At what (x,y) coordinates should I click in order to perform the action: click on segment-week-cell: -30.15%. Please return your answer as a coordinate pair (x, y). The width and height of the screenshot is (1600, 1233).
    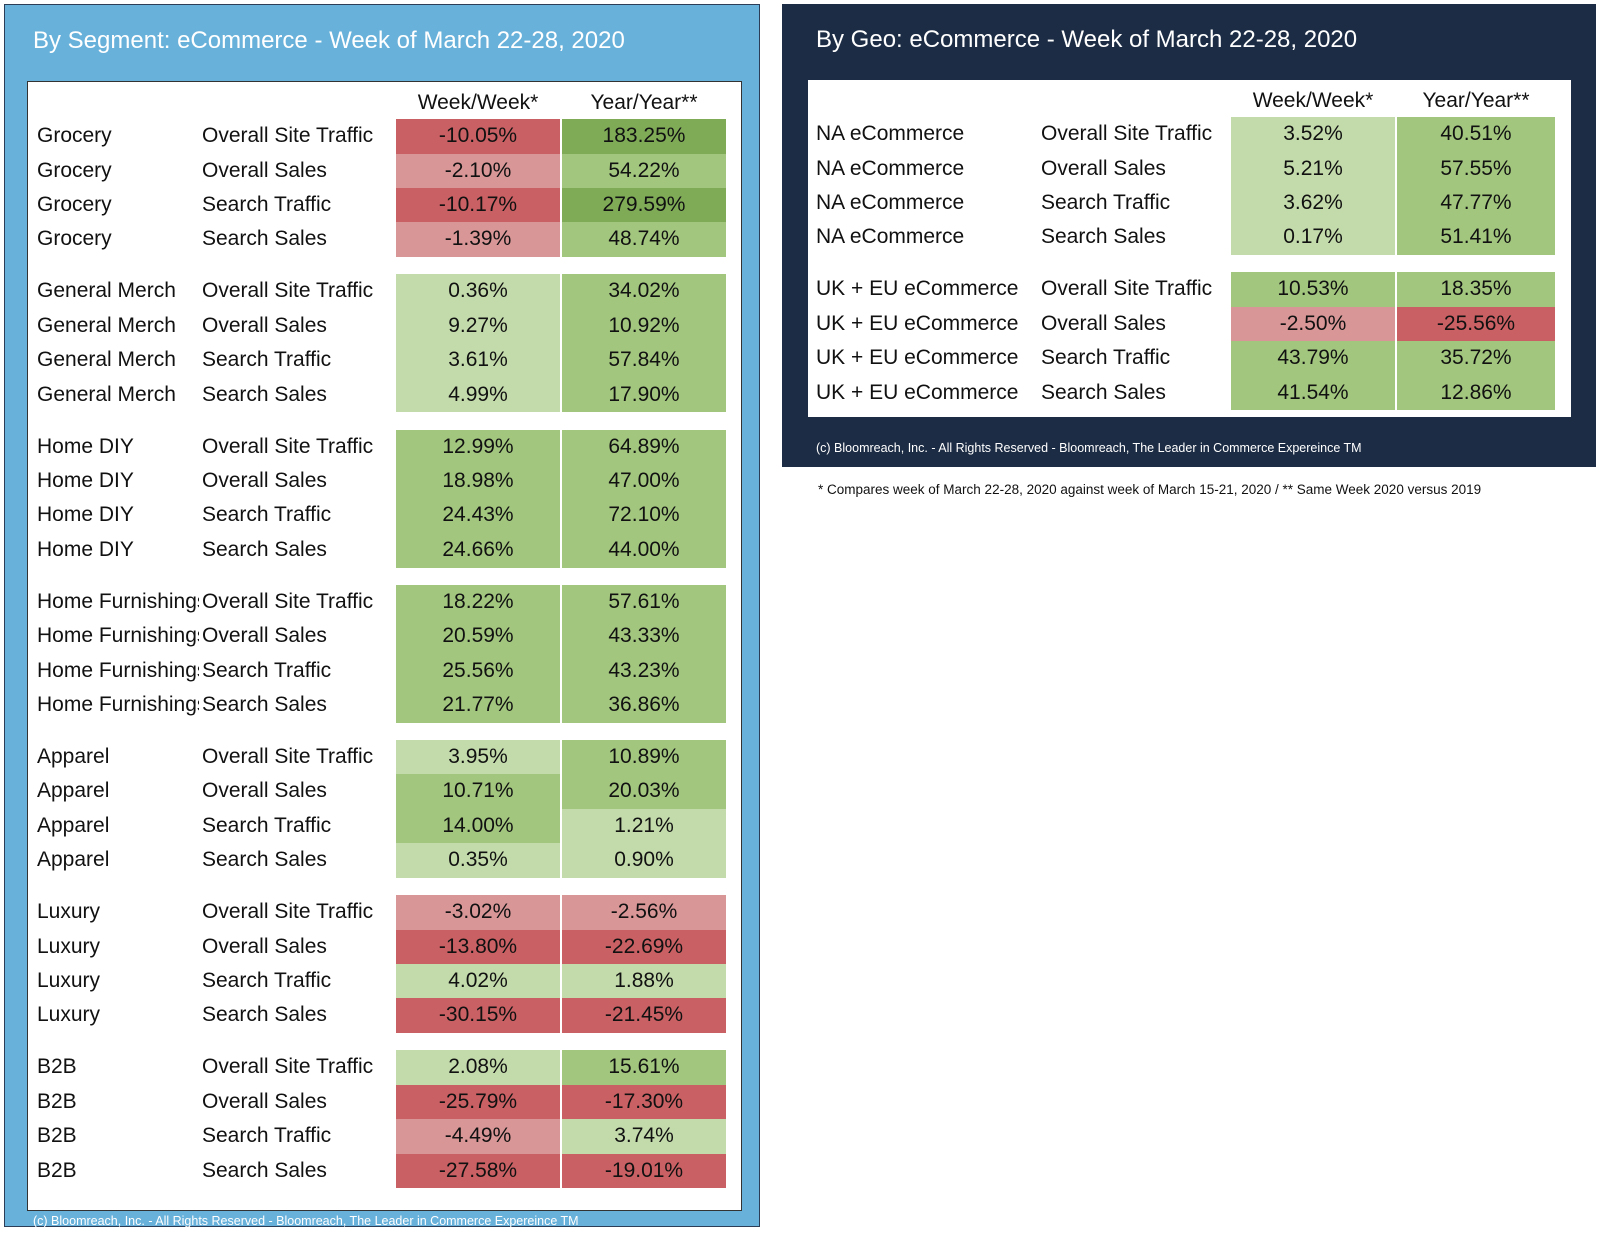
    Looking at the image, I should click on (478, 1016).